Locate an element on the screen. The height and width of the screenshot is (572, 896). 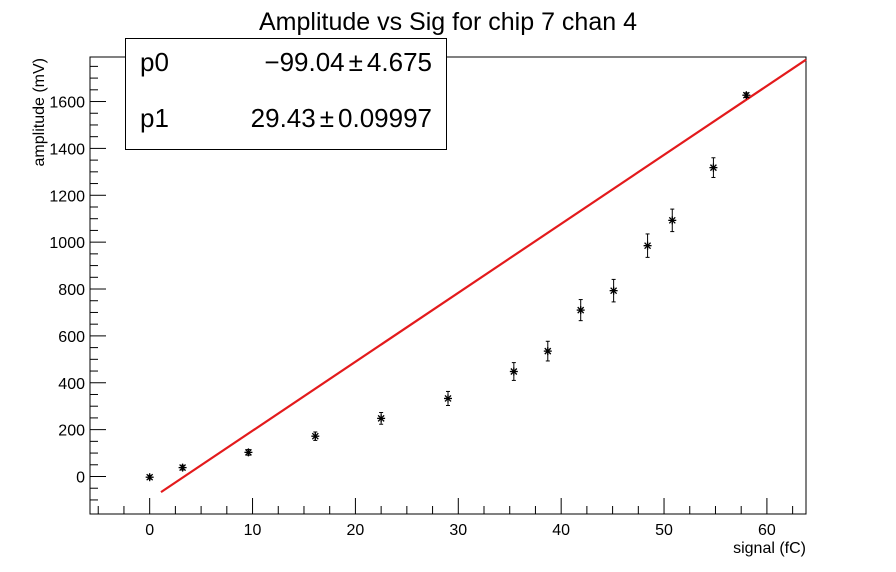
fit-stats-box: p0 −99.04 ±4.675 p1 29.43 ±0.09997 is located at coordinates (286, 94).